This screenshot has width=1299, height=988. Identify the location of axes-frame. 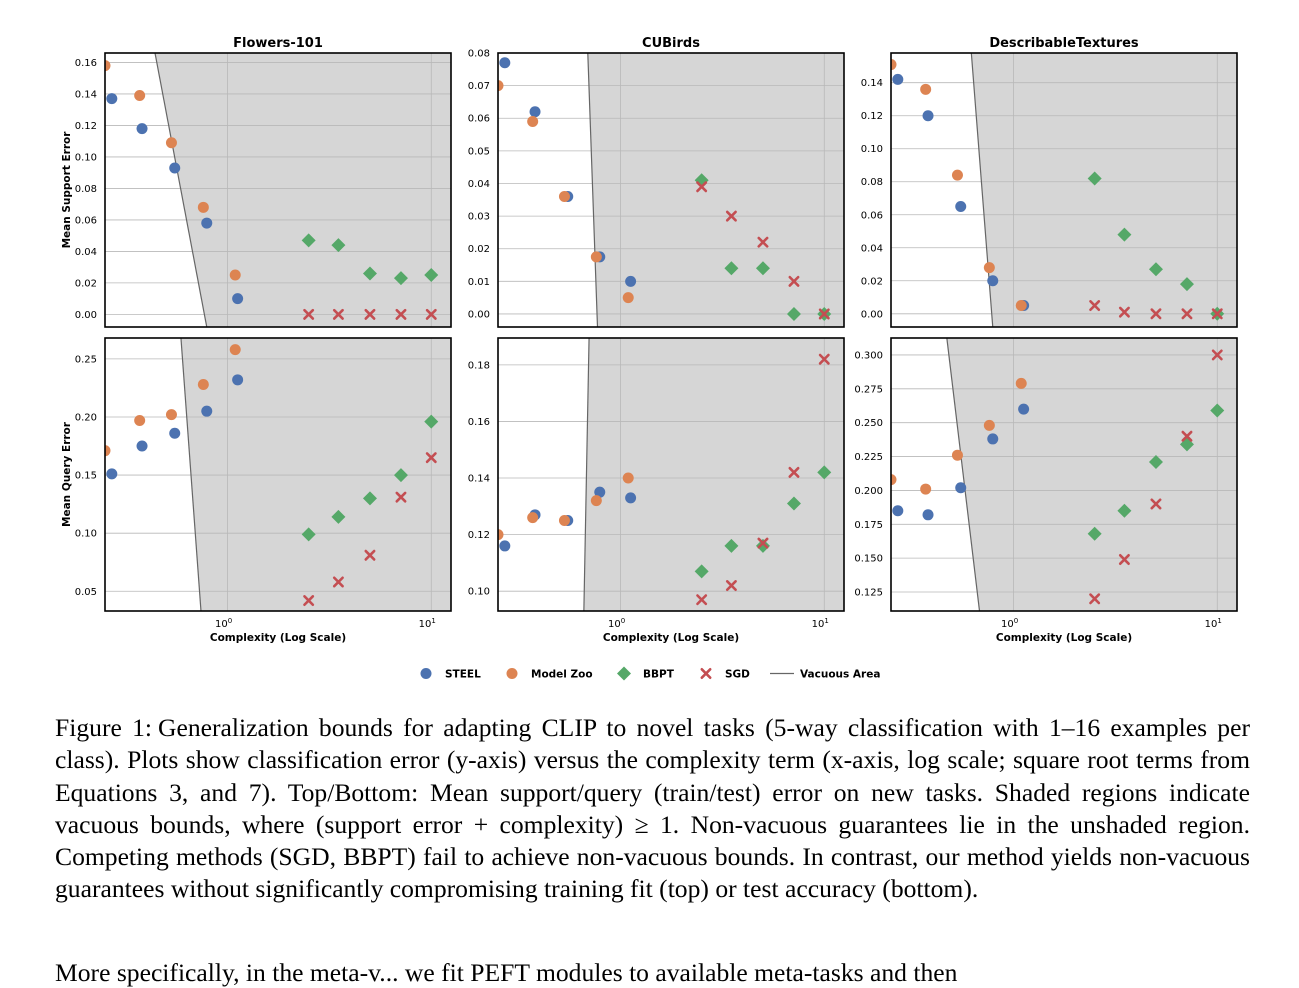
(278, 474).